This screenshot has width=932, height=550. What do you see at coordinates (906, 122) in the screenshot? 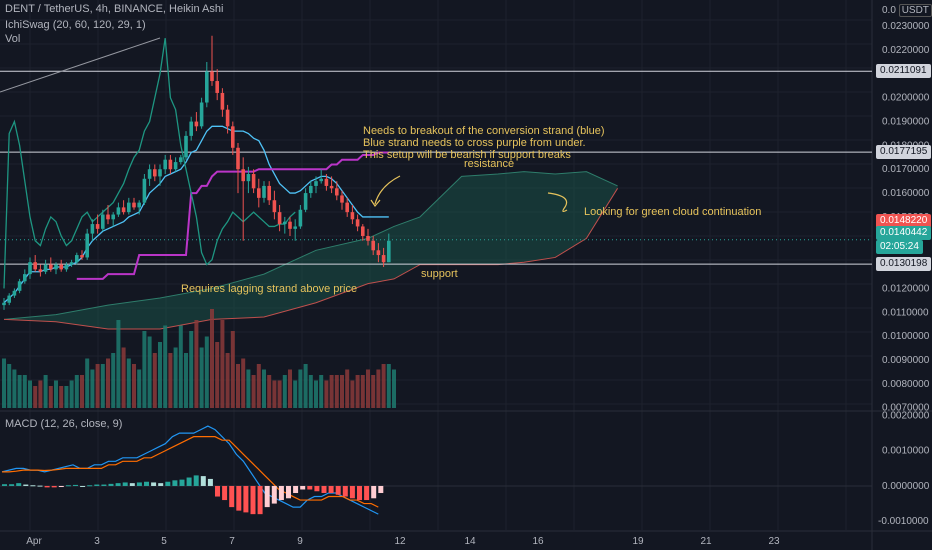
I see `price-tick-label: 0.0190000` at bounding box center [906, 122].